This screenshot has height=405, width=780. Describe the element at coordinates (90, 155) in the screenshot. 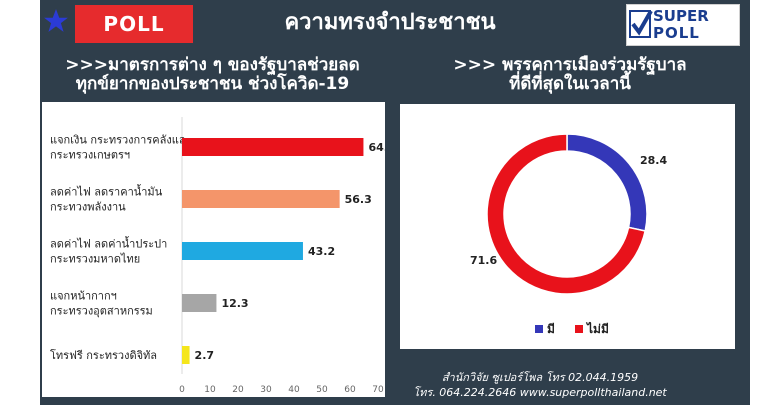

I see `bar-category-label: กระทรวงเกษตรฯ` at that location.